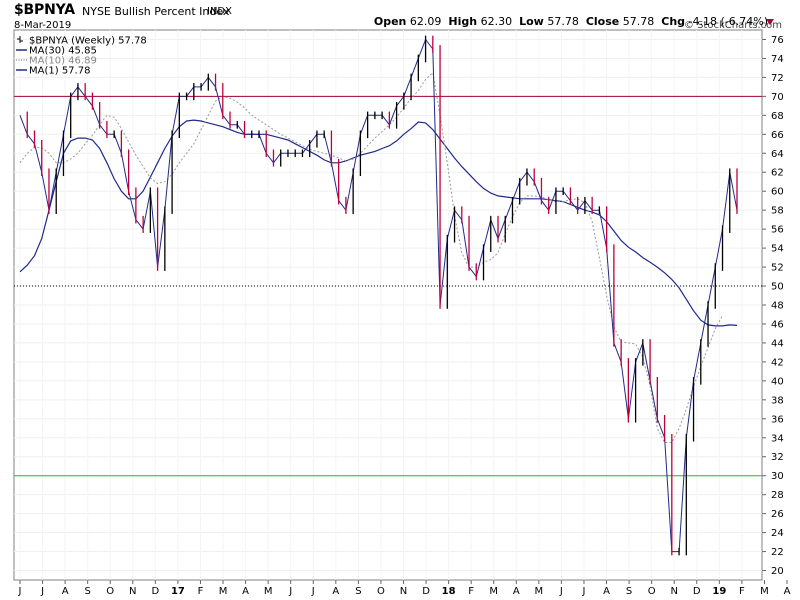 The image size is (800, 600). Describe the element at coordinates (673, 21) in the screenshot. I see `change-label: Chg` at that location.